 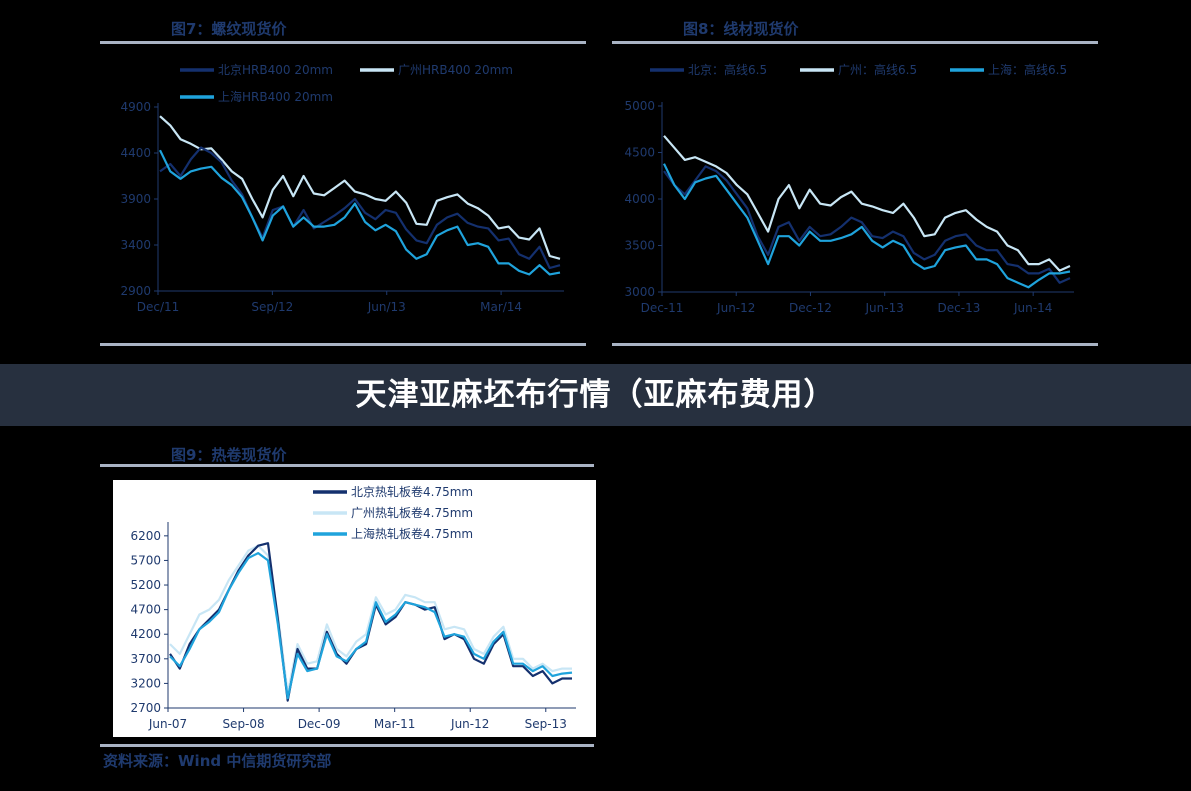 What do you see at coordinates (145, 560) in the screenshot?
I see `y-tick-label: 5700` at bounding box center [145, 560].